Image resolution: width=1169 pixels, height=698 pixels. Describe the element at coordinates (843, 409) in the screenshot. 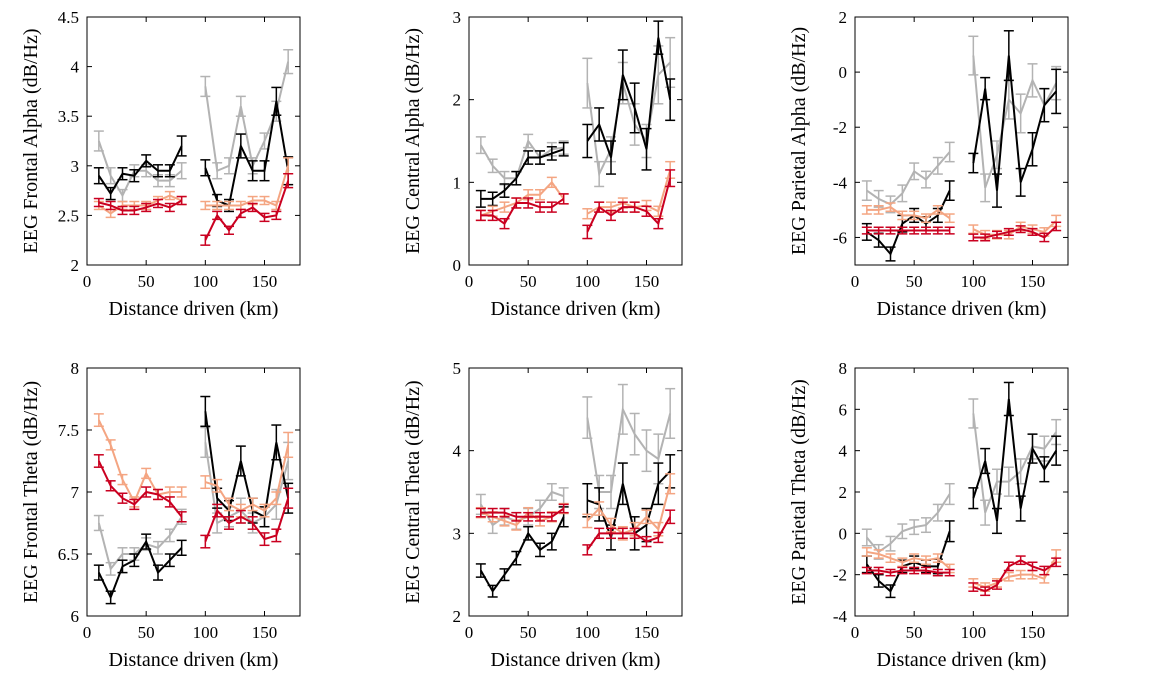

I see `y-tick-label: 6` at that location.